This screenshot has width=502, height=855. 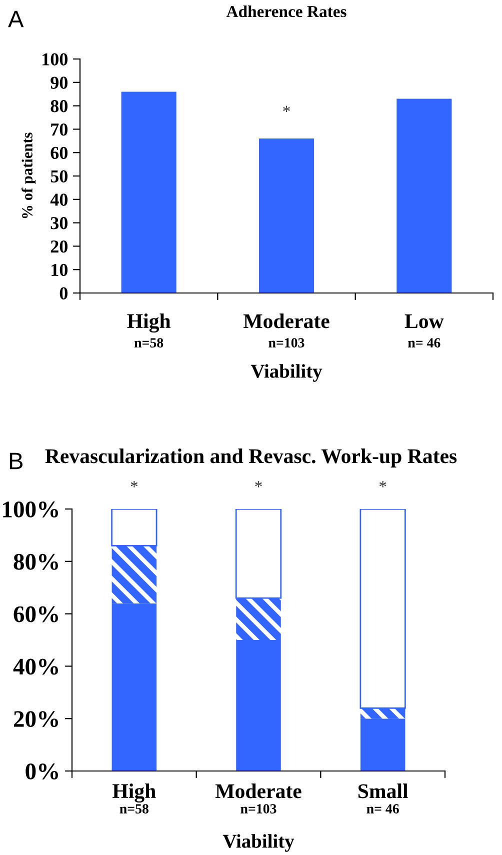 What do you see at coordinates (64, 293) in the screenshot?
I see `y-tick-label: 0` at bounding box center [64, 293].